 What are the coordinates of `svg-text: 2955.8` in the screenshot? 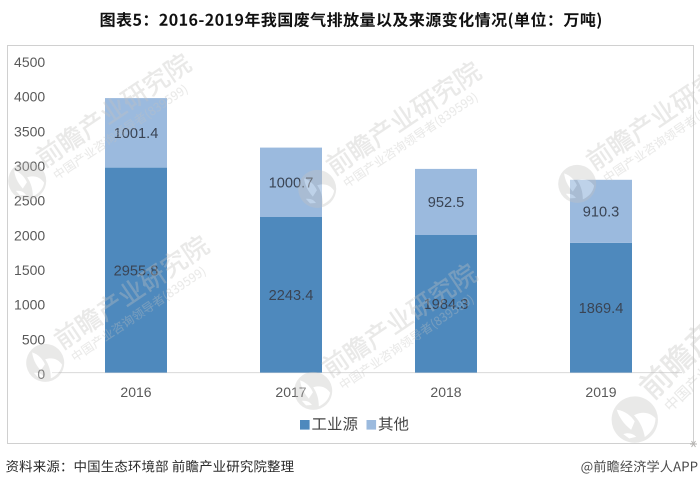 It's located at (136, 271).